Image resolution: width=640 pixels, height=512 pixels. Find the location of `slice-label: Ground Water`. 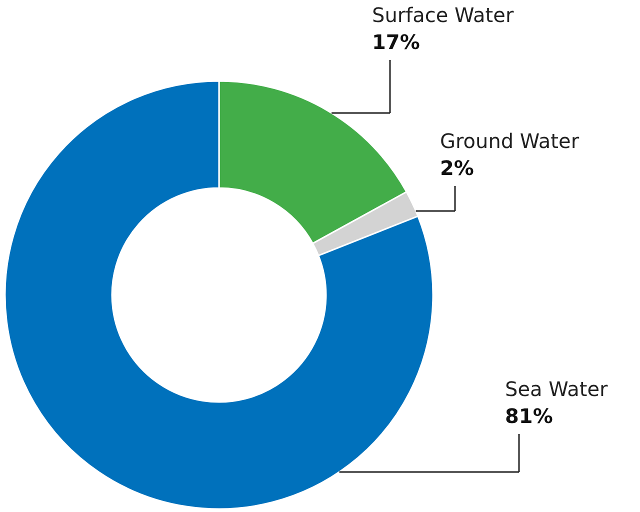

slice-label: Ground Water is located at coordinates (510, 141).